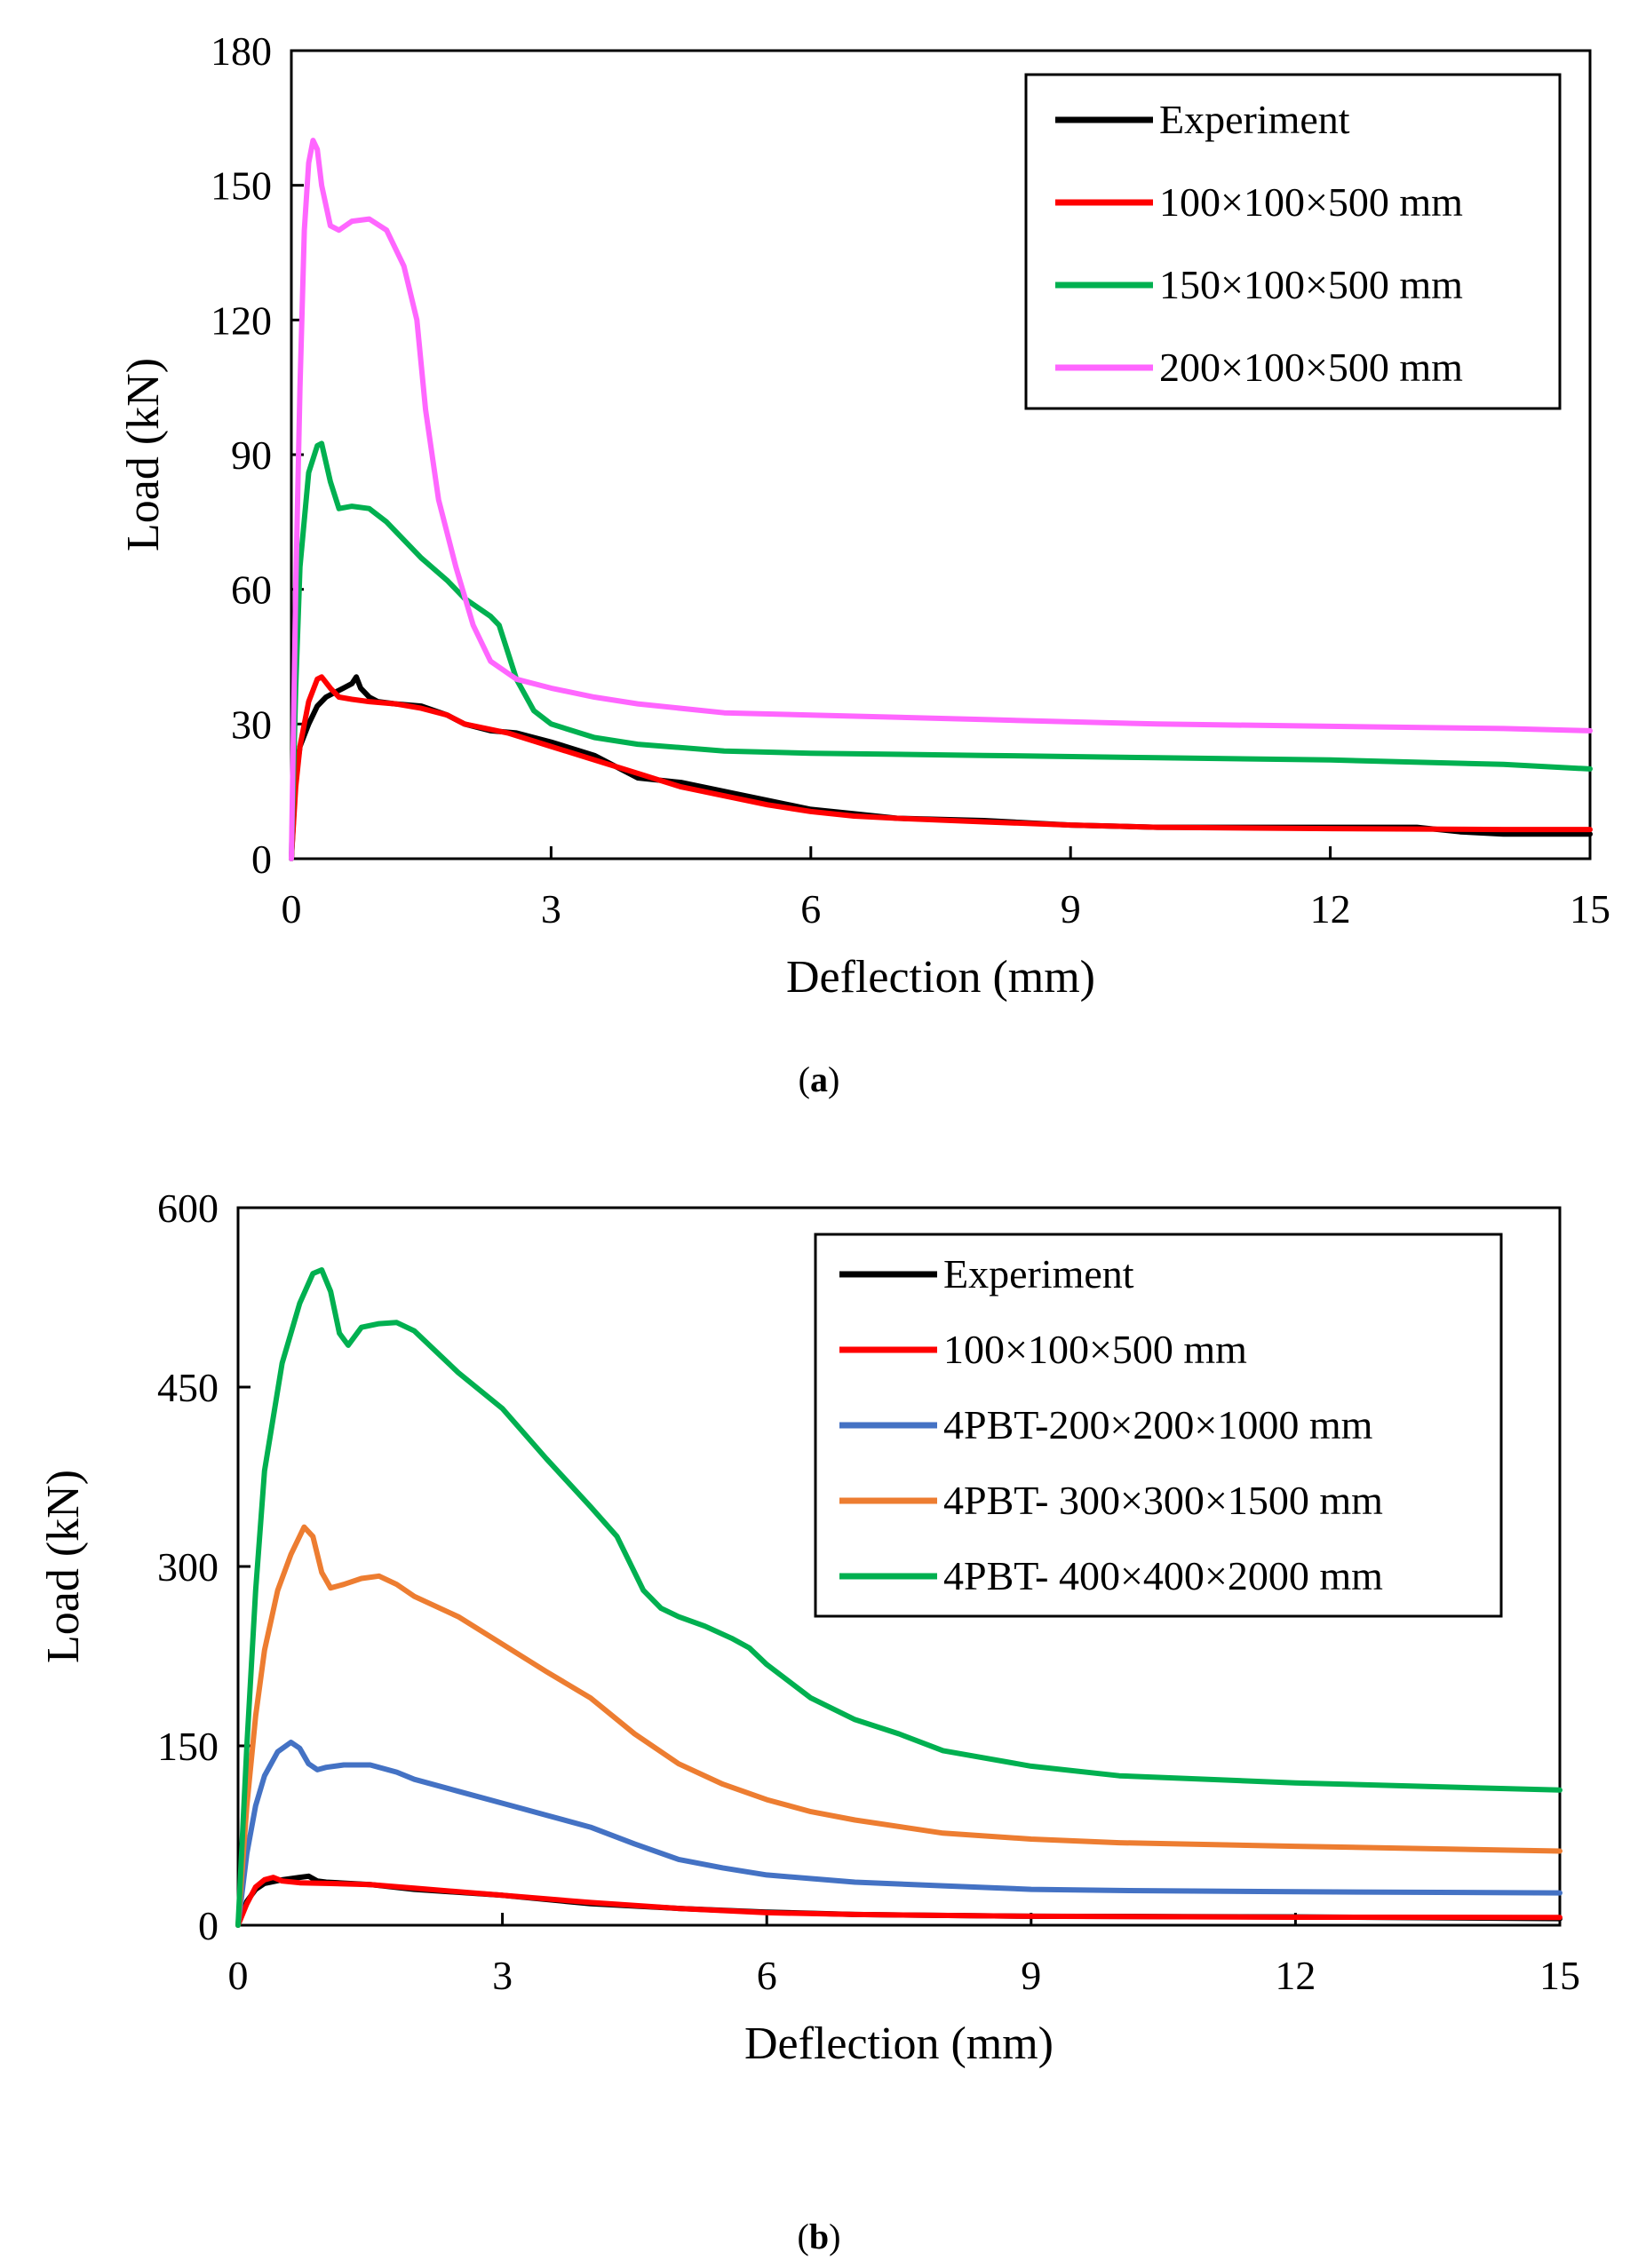 The height and width of the screenshot is (2268, 1638). What do you see at coordinates (940, 978) in the screenshot?
I see `chart-a-x-axis-title: Deflection (mm)` at bounding box center [940, 978].